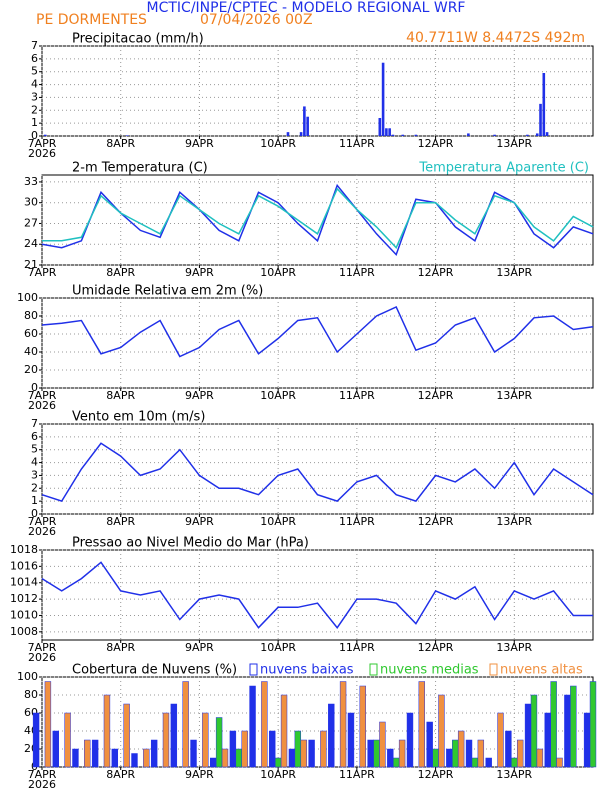  I want to click on y-tick-label: 1012, so click(24, 598).